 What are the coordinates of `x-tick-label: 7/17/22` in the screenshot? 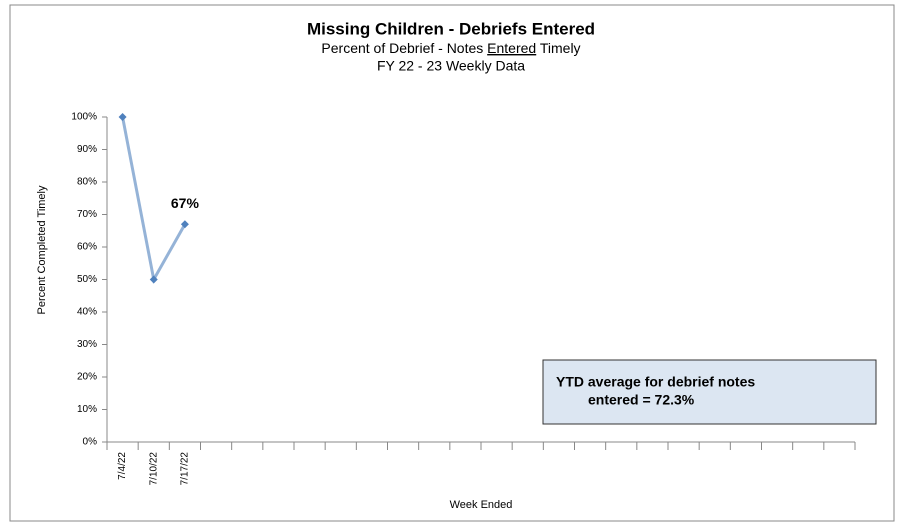 It's located at (185, 469).